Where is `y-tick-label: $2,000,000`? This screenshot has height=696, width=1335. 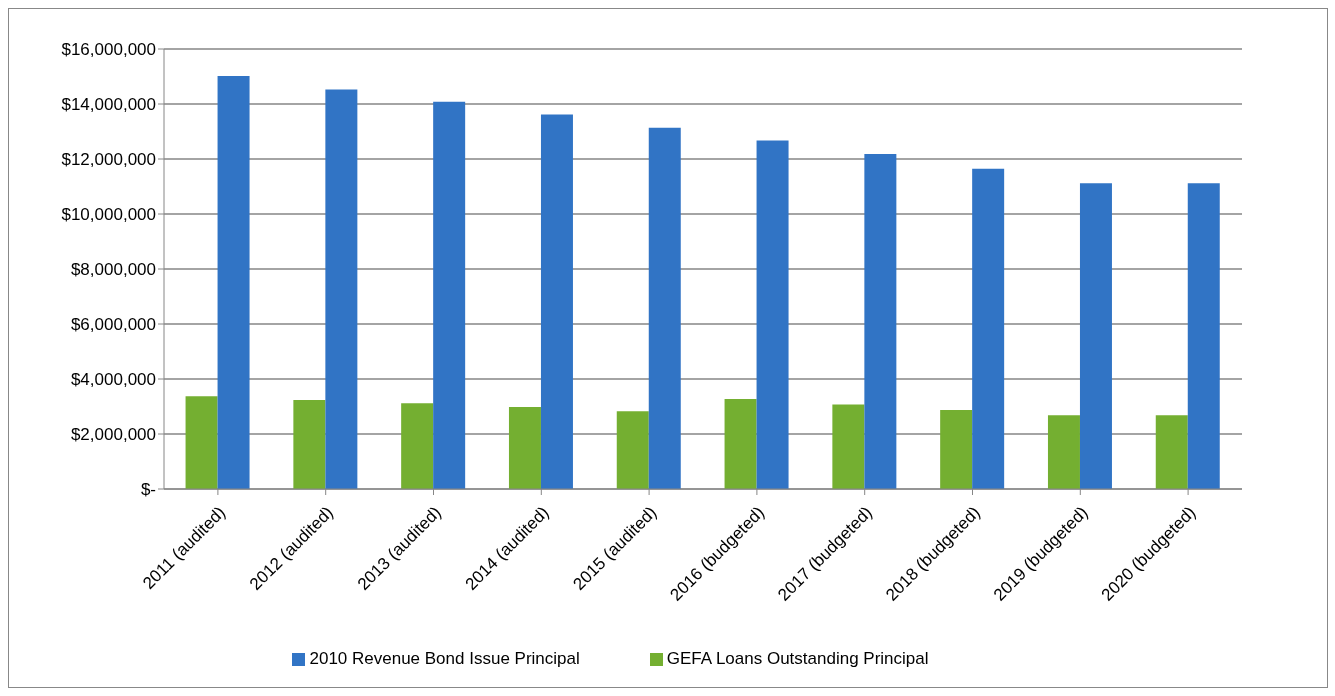
y-tick-label: $2,000,000 is located at coordinates (113, 435).